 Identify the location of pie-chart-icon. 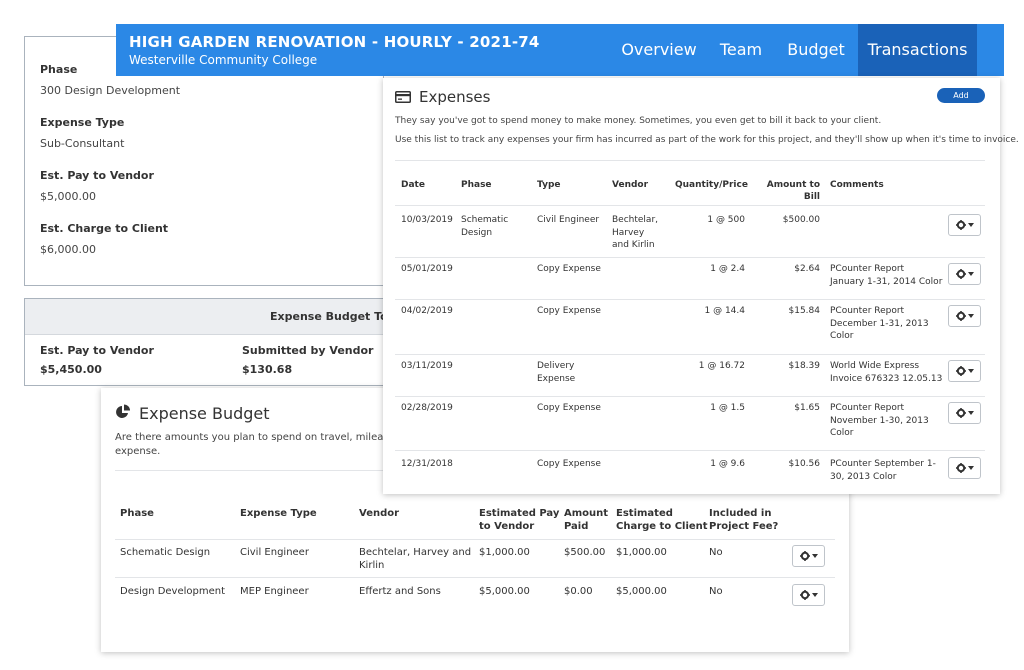
(123, 411).